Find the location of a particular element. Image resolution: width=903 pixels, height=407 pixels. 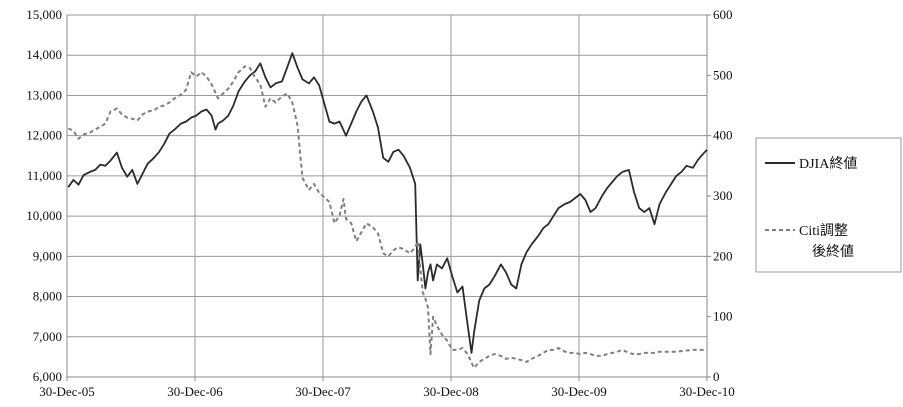

y-right-tick-label: 500 is located at coordinates (723, 74).